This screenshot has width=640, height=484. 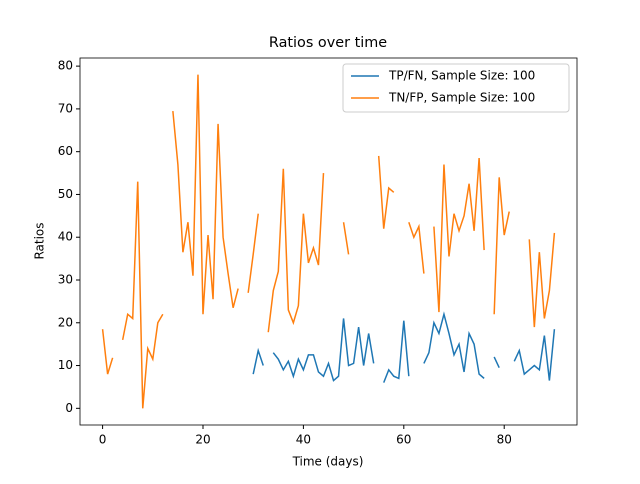 What do you see at coordinates (65, 322) in the screenshot?
I see `y-tick-label: 20` at bounding box center [65, 322].